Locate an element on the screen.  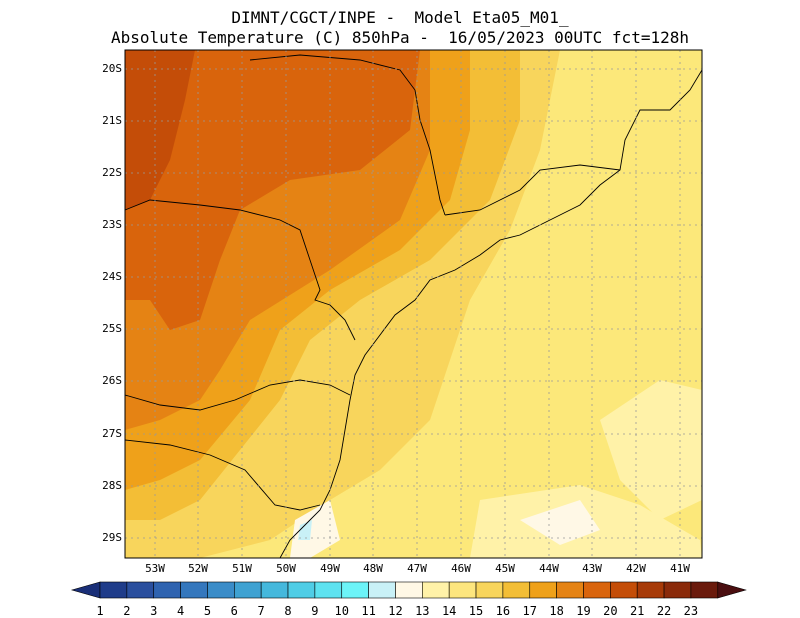
longitude-label: 43W is located at coordinates (592, 568).